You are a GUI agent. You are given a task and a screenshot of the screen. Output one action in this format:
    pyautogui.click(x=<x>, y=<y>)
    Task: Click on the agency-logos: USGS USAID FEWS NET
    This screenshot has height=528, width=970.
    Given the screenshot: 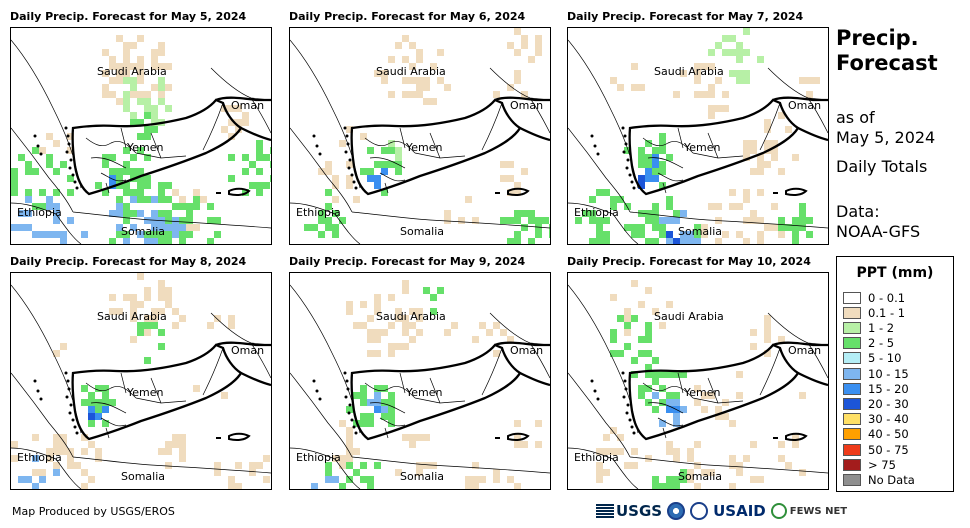 What is the action you would take?
    pyautogui.click(x=721, y=511)
    